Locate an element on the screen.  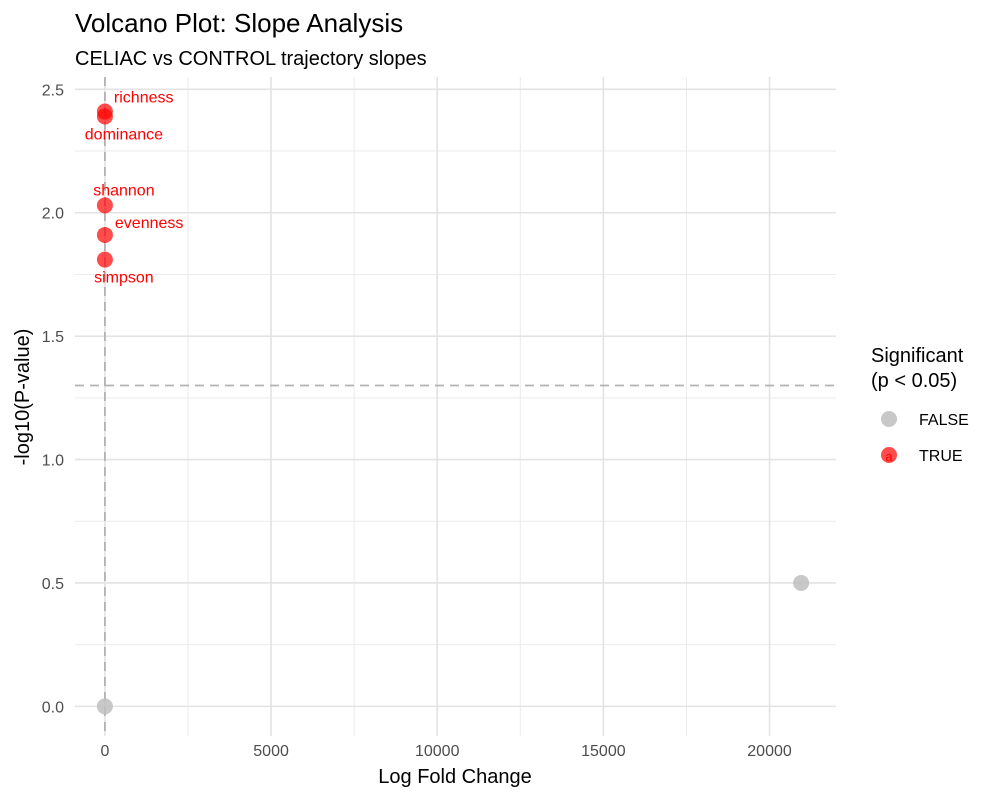
x-axis-title: Log Fold Change is located at coordinates (454, 777).